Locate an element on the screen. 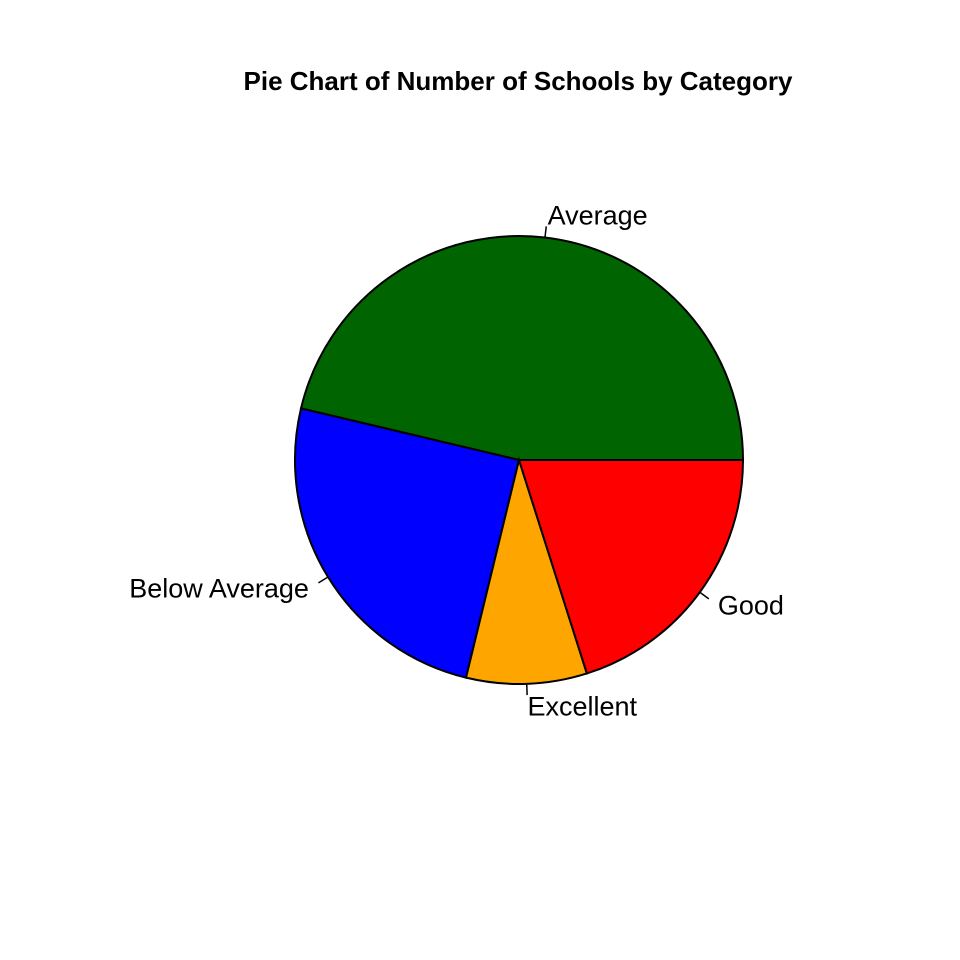 The image size is (960, 960). slice-label: Excellent is located at coordinates (583, 706).